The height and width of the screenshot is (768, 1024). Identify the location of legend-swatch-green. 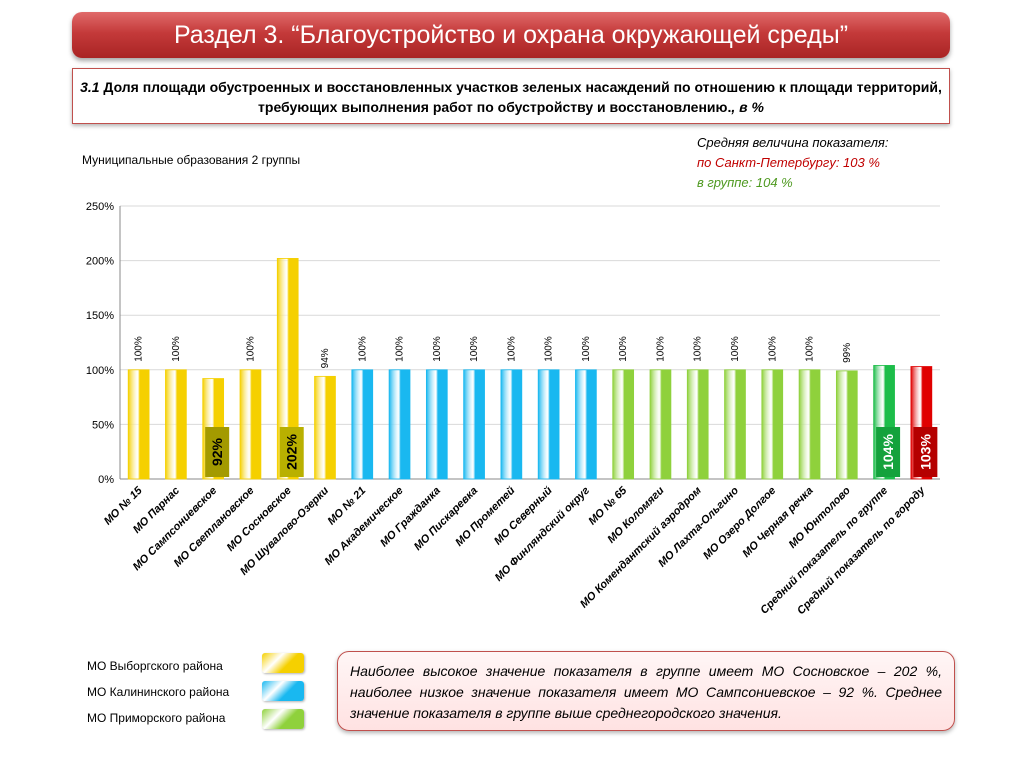
(283, 719).